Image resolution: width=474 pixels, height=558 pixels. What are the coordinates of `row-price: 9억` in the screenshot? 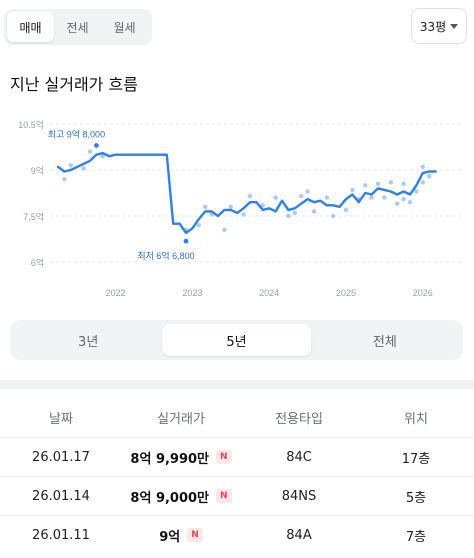 It's located at (170, 537).